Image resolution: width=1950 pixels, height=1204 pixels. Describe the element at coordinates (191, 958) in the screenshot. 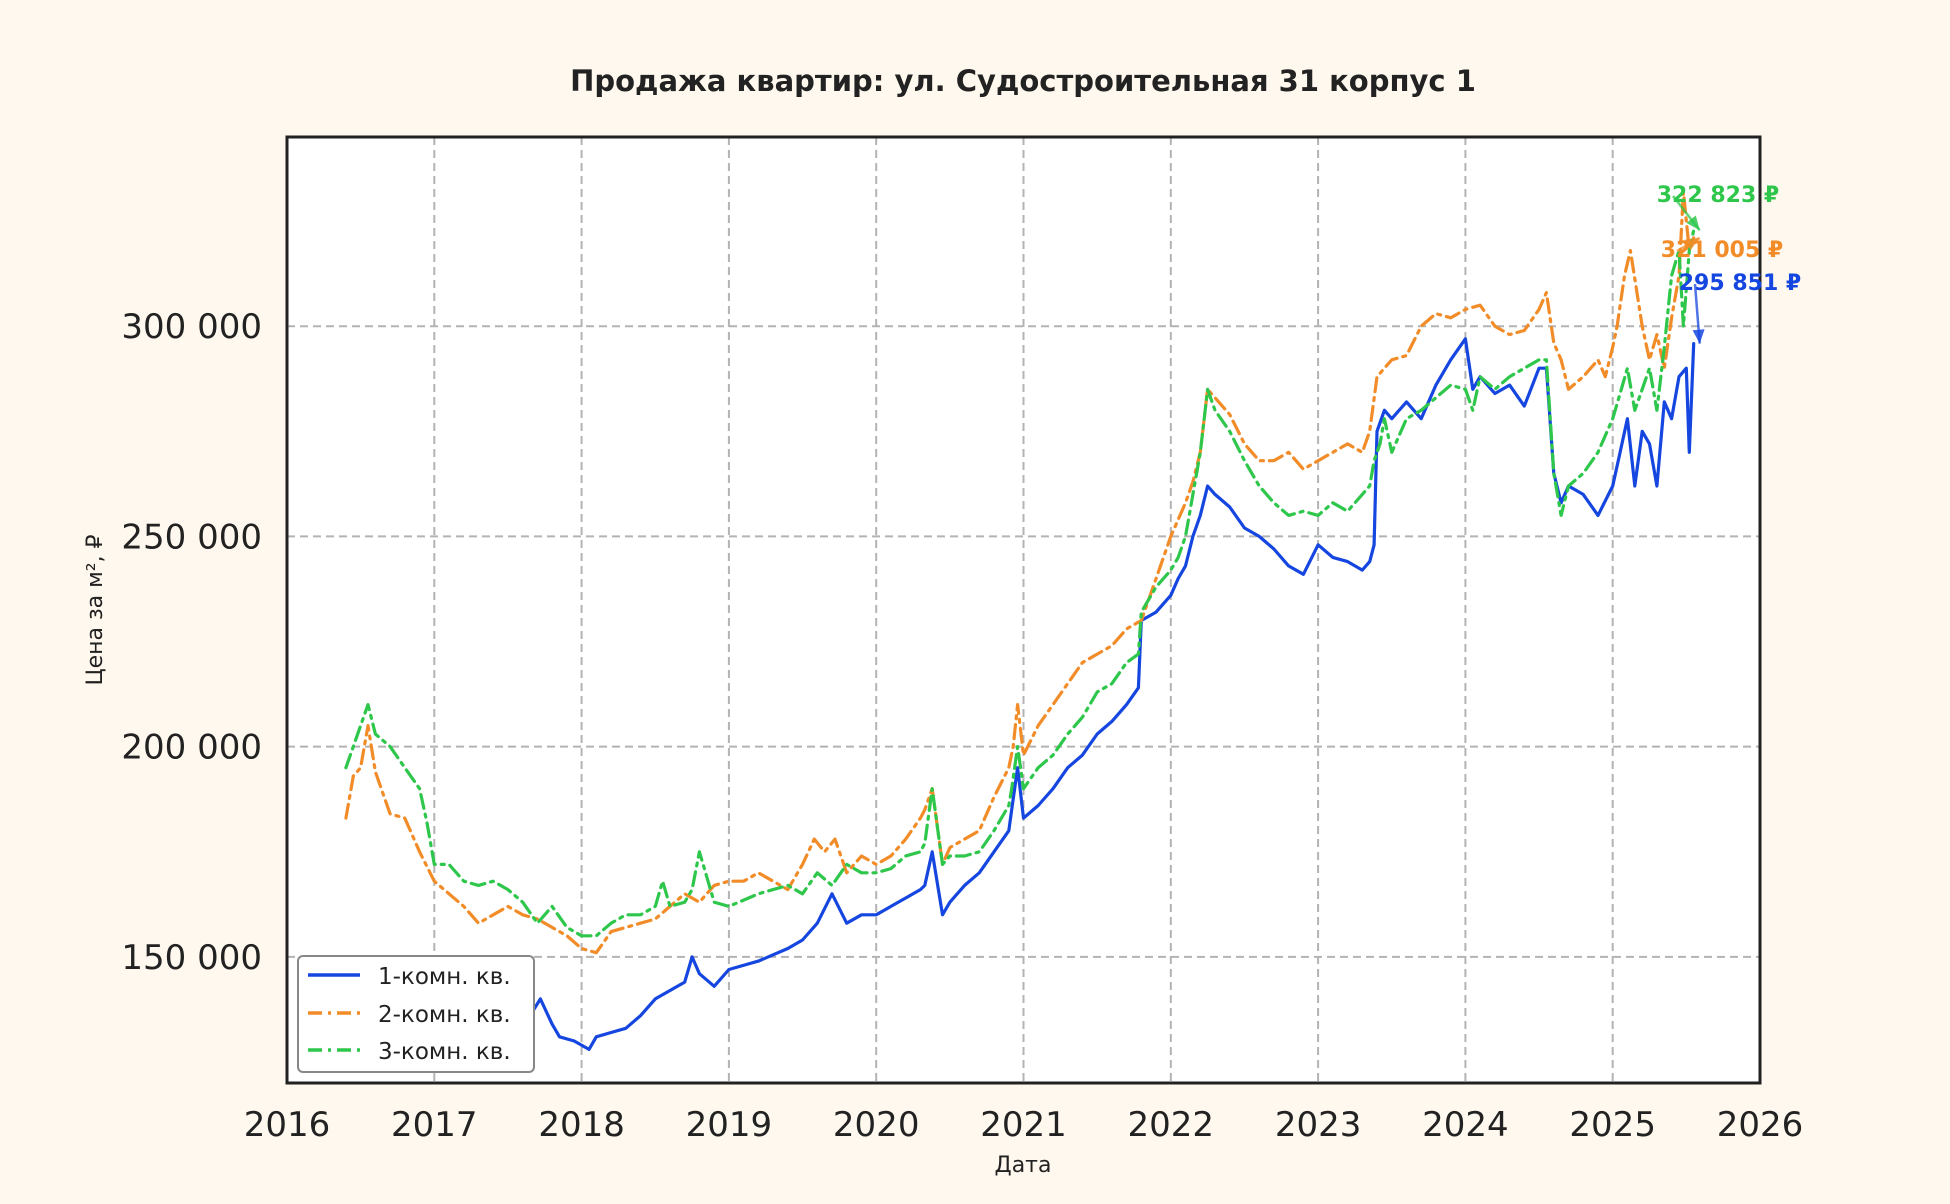

I see `y-tick-label: 150 000` at that location.